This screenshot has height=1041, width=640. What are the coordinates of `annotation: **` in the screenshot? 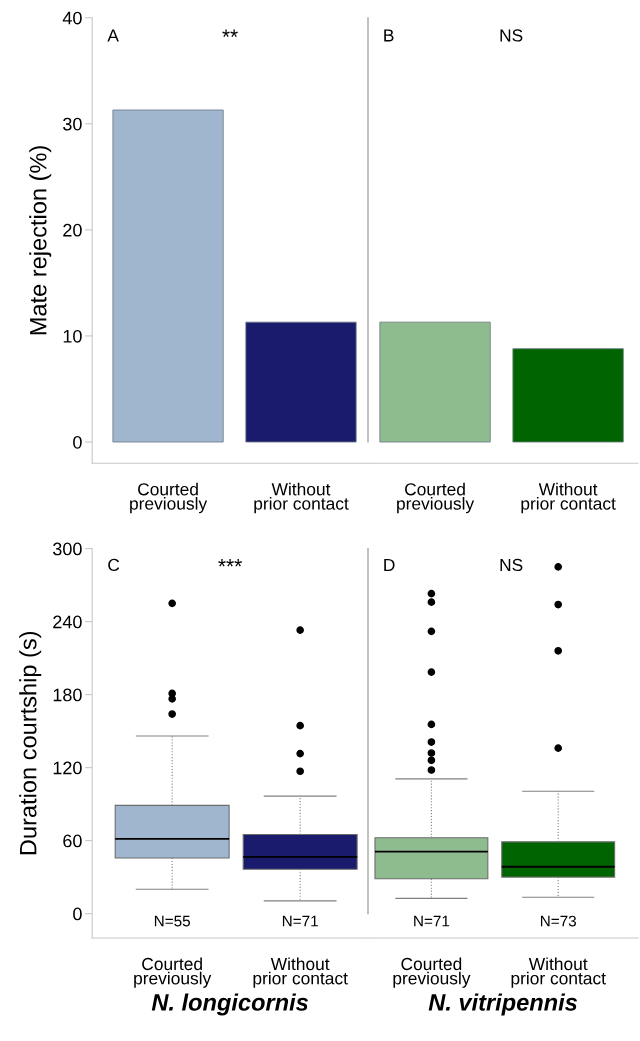 It's located at (230, 33).